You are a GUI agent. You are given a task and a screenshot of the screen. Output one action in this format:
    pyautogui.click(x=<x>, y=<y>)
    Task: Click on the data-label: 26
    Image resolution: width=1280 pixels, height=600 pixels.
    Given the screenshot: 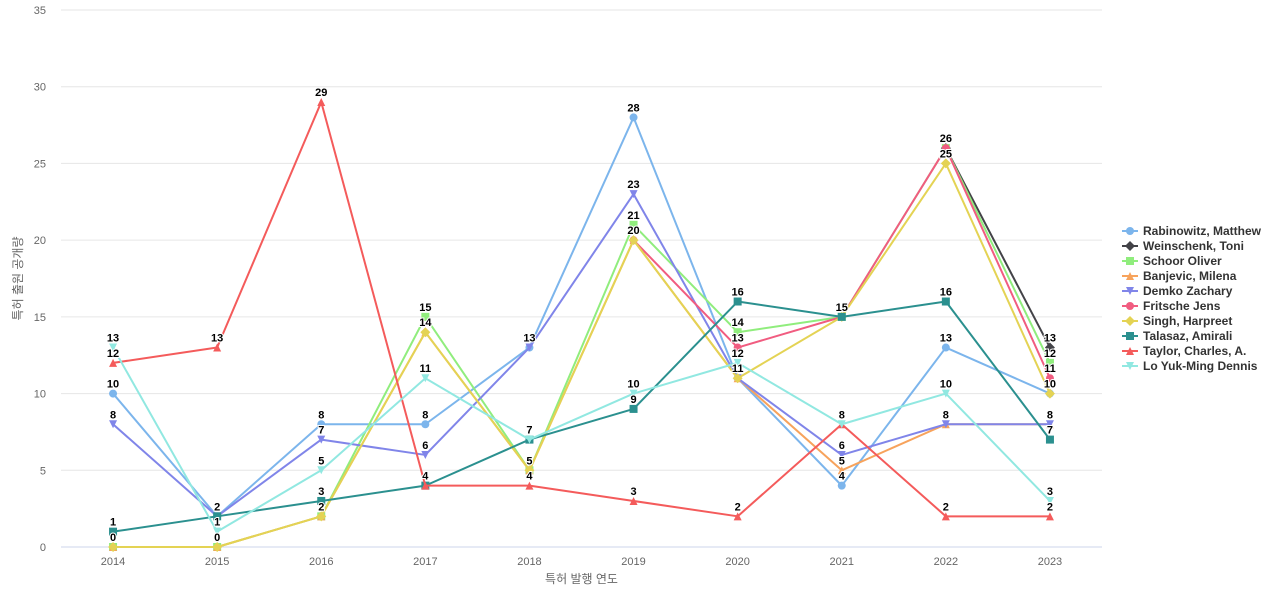 What is the action you would take?
    pyautogui.click(x=946, y=139)
    